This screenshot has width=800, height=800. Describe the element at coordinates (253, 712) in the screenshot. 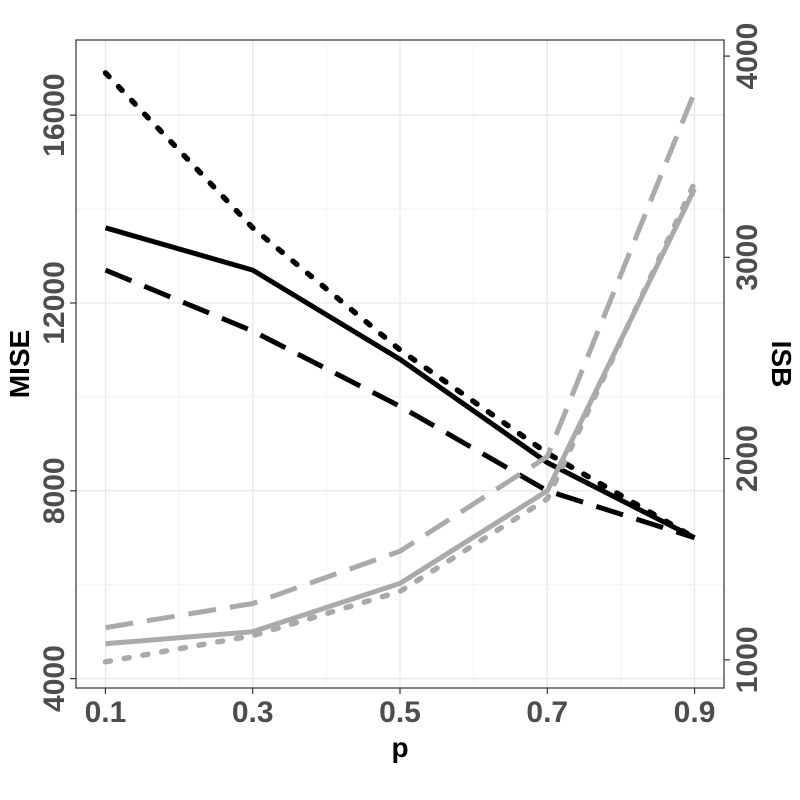

I see `x-tick-label: 0.3` at that location.